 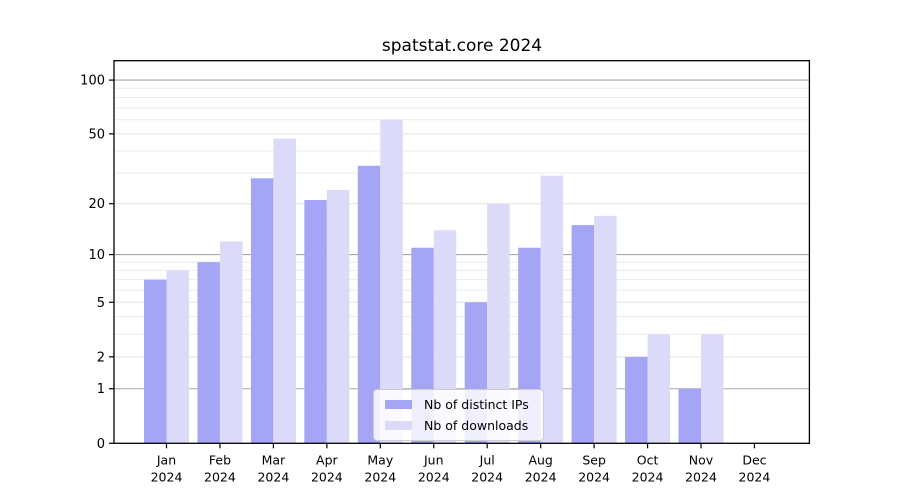 I want to click on x-tick-label-month-nov-2024: Nov, so click(x=701, y=459).